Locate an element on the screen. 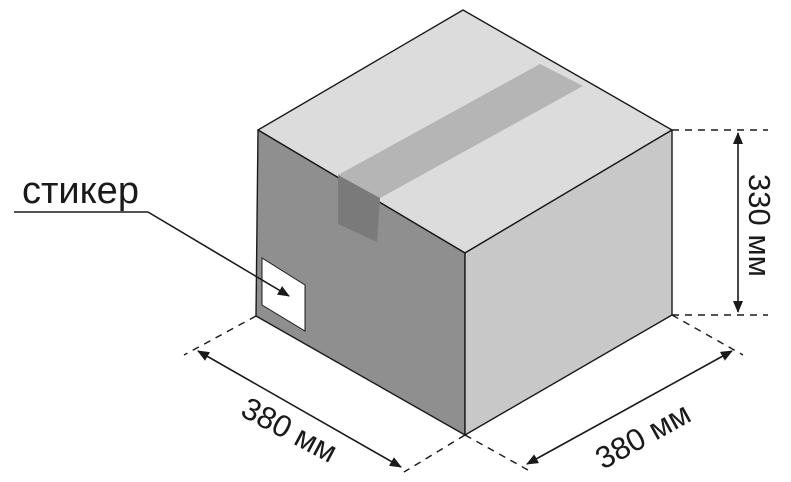  sticker-pointer-line is located at coordinates (218, 254).